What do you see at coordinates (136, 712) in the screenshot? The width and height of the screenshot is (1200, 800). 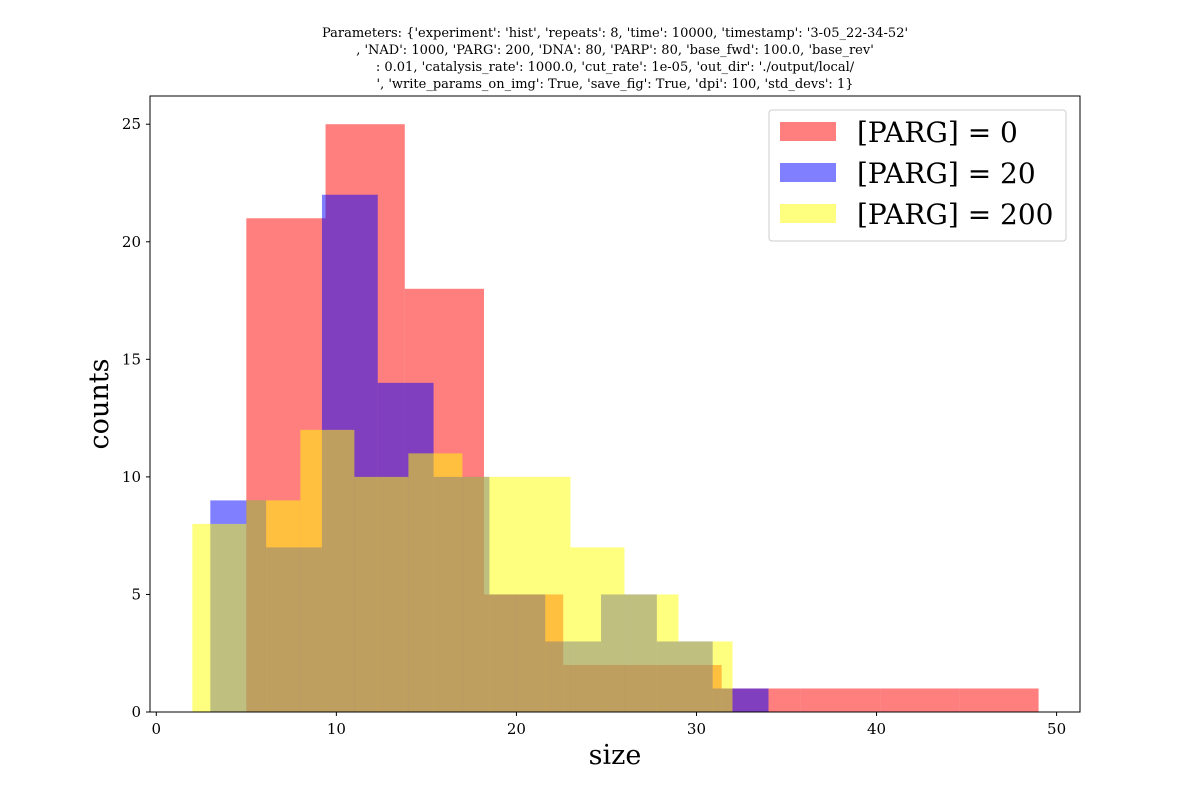 I see `y-tick-label-0: 0` at bounding box center [136, 712].